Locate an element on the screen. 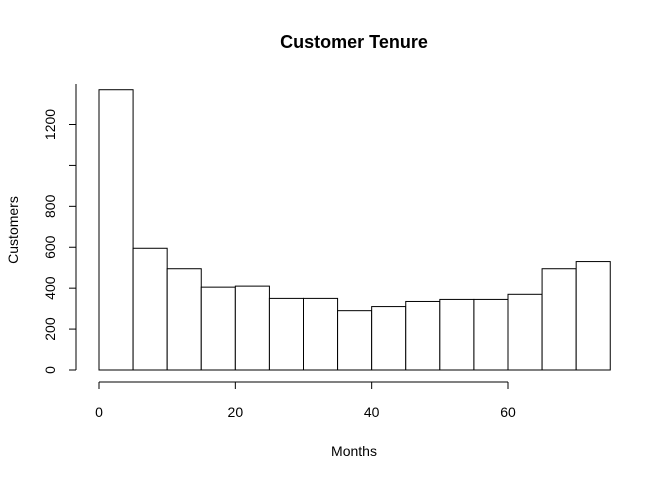 This screenshot has width=672, height=480. chart-title: Customer Tenure is located at coordinates (354, 42).